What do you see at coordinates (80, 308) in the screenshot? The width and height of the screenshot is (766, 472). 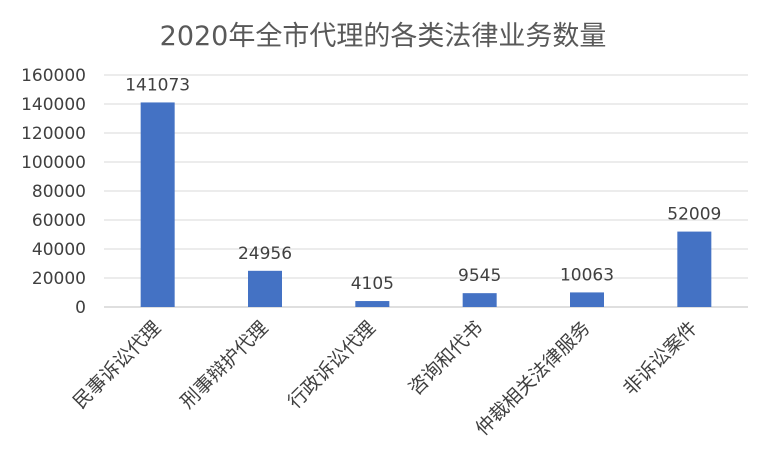 I see `y-tick-label: 0` at bounding box center [80, 308].